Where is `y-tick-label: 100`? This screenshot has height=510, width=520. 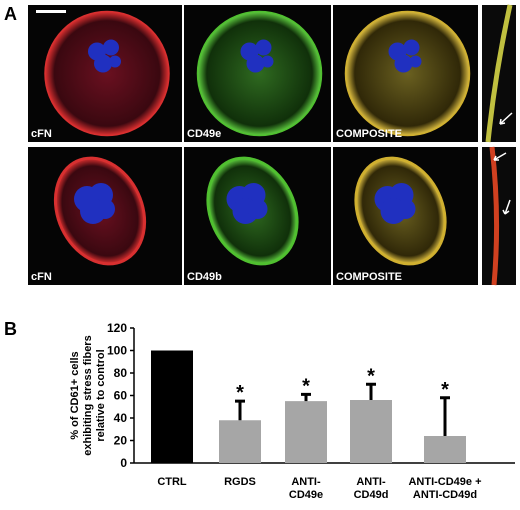 y-tick-label: 100 is located at coordinates (117, 351).